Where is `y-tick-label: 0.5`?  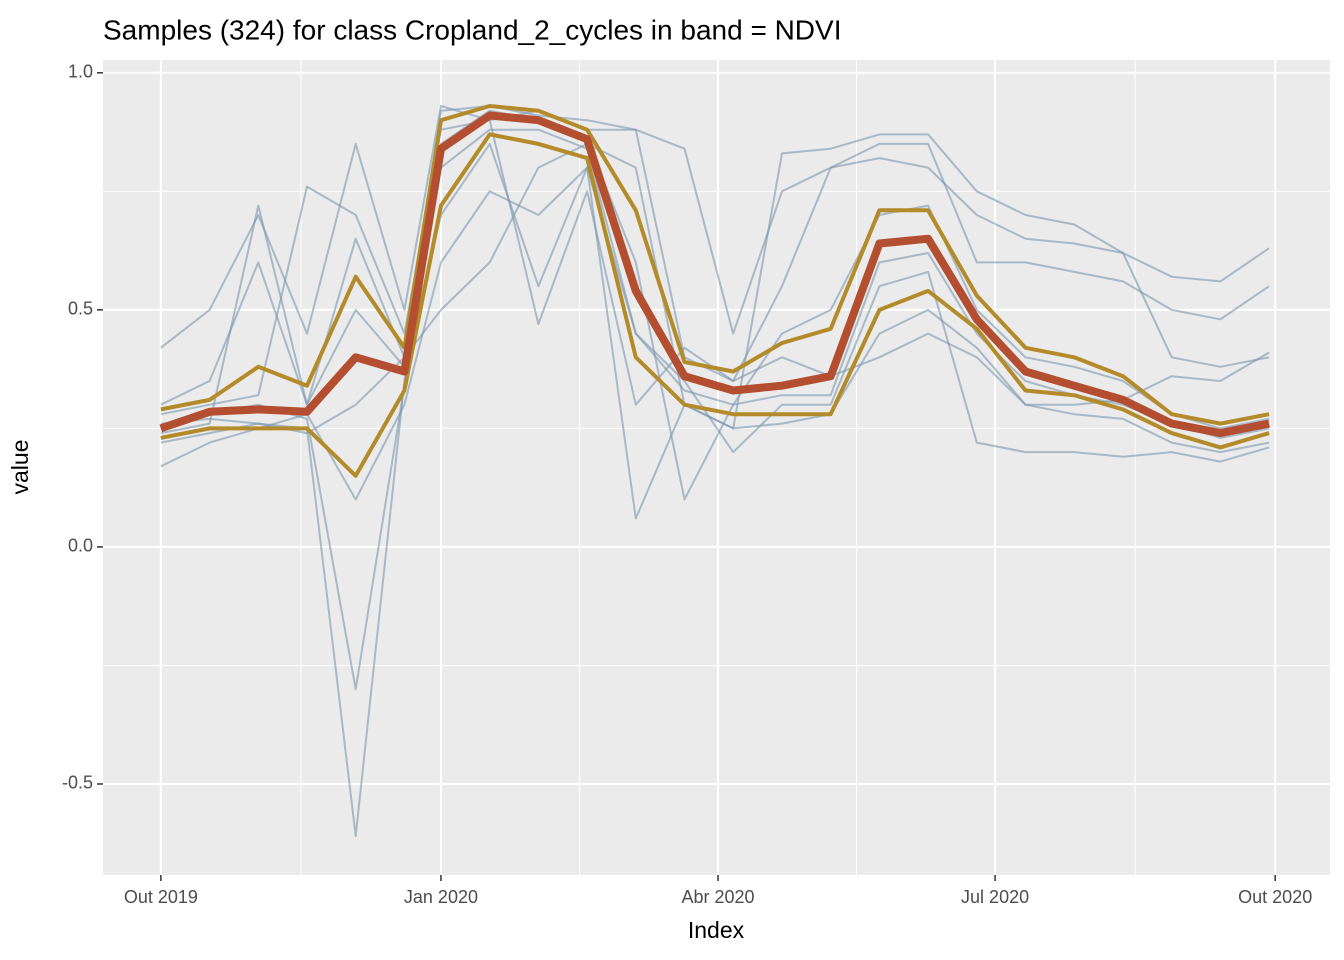 y-tick-label: 0.5 is located at coordinates (80, 309).